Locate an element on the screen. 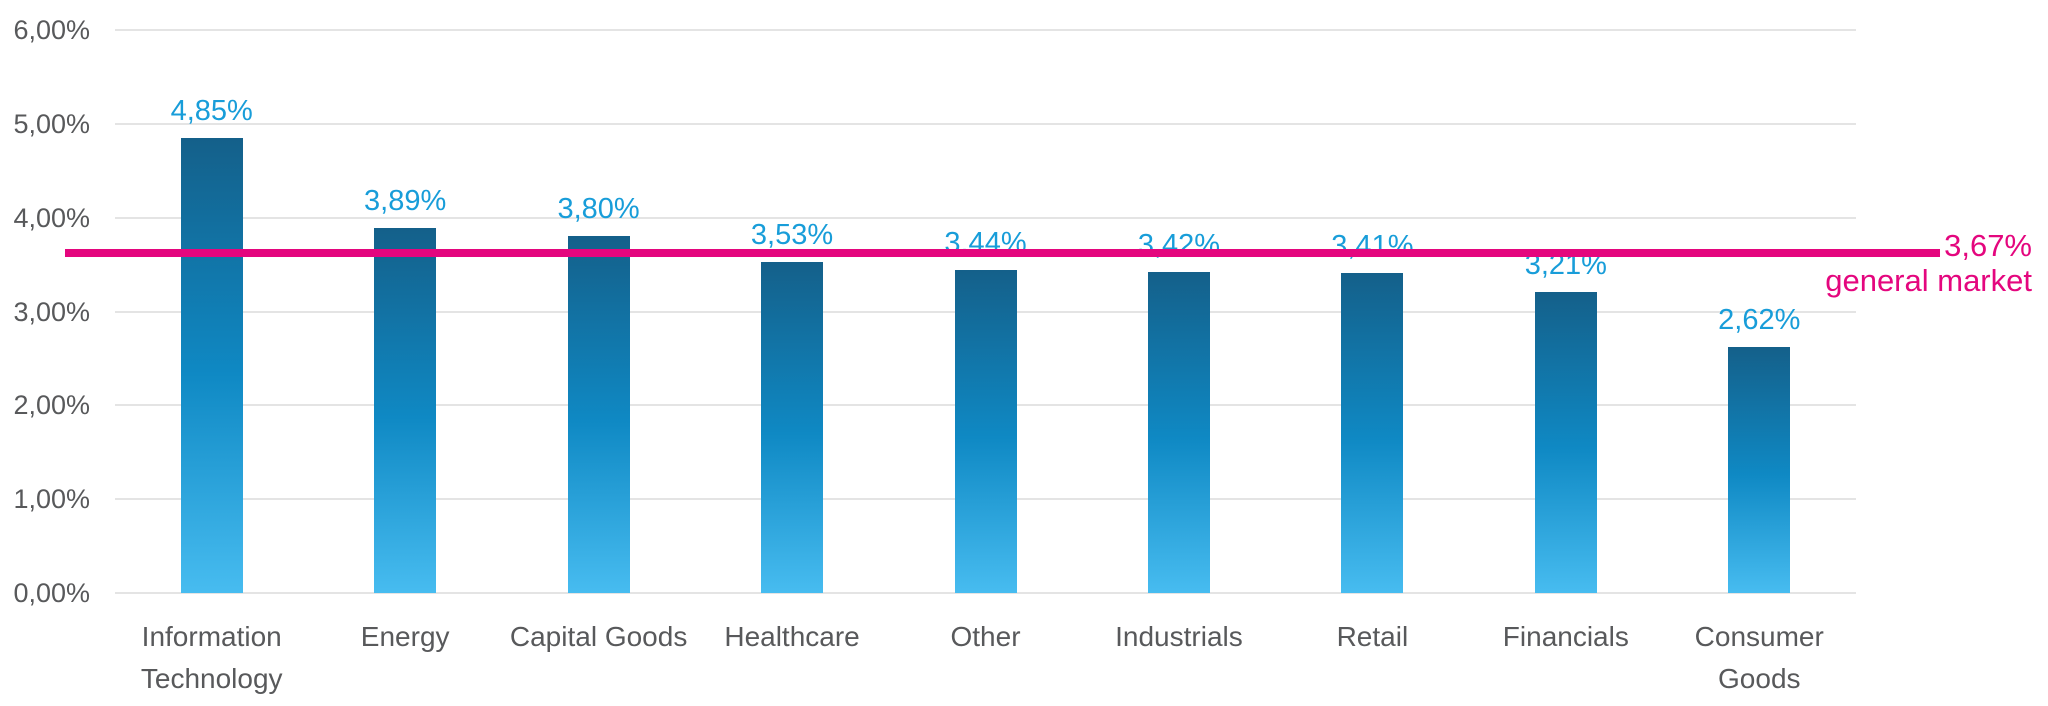 The width and height of the screenshot is (2048, 706). category-label-line: Financials is located at coordinates (1565, 636).